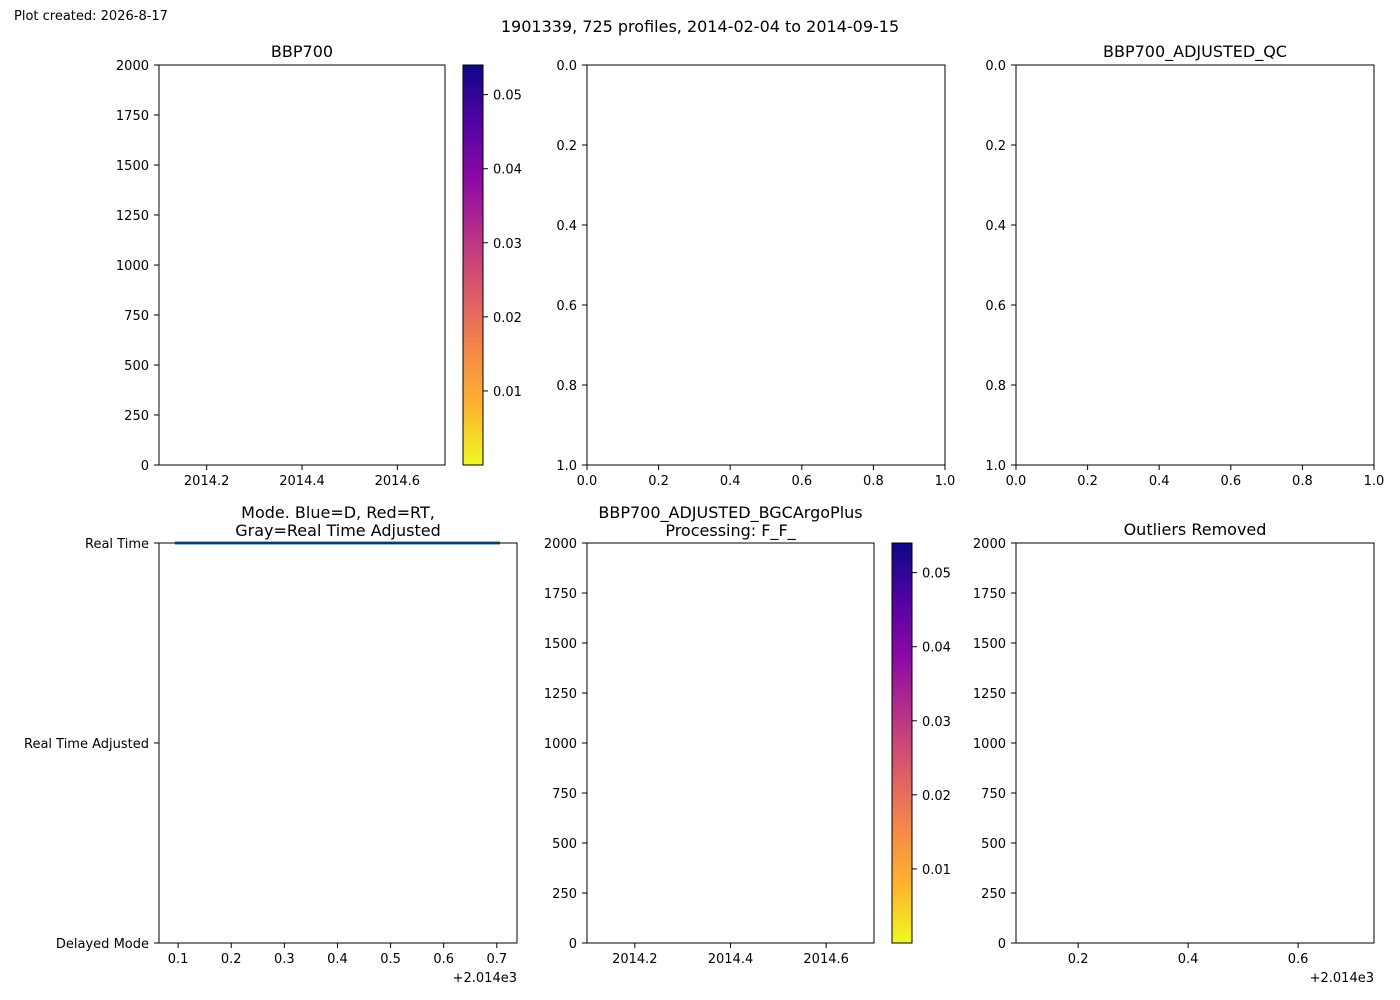 Image resolution: width=1400 pixels, height=1000 pixels. I want to click on colorbar-tick-label: 0.05, so click(507, 96).